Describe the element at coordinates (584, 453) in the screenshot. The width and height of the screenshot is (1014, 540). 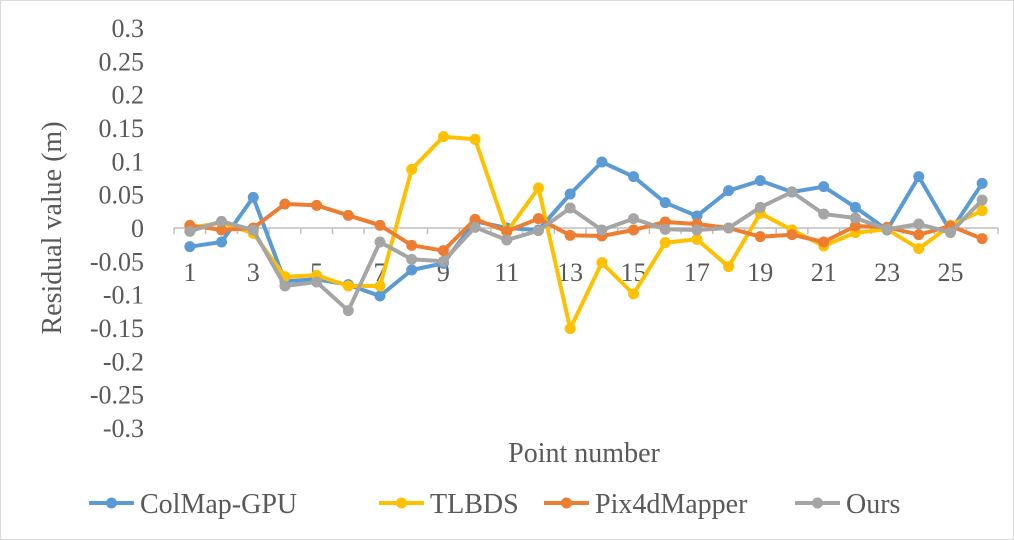
I see `x-axis-title: Point number` at that location.